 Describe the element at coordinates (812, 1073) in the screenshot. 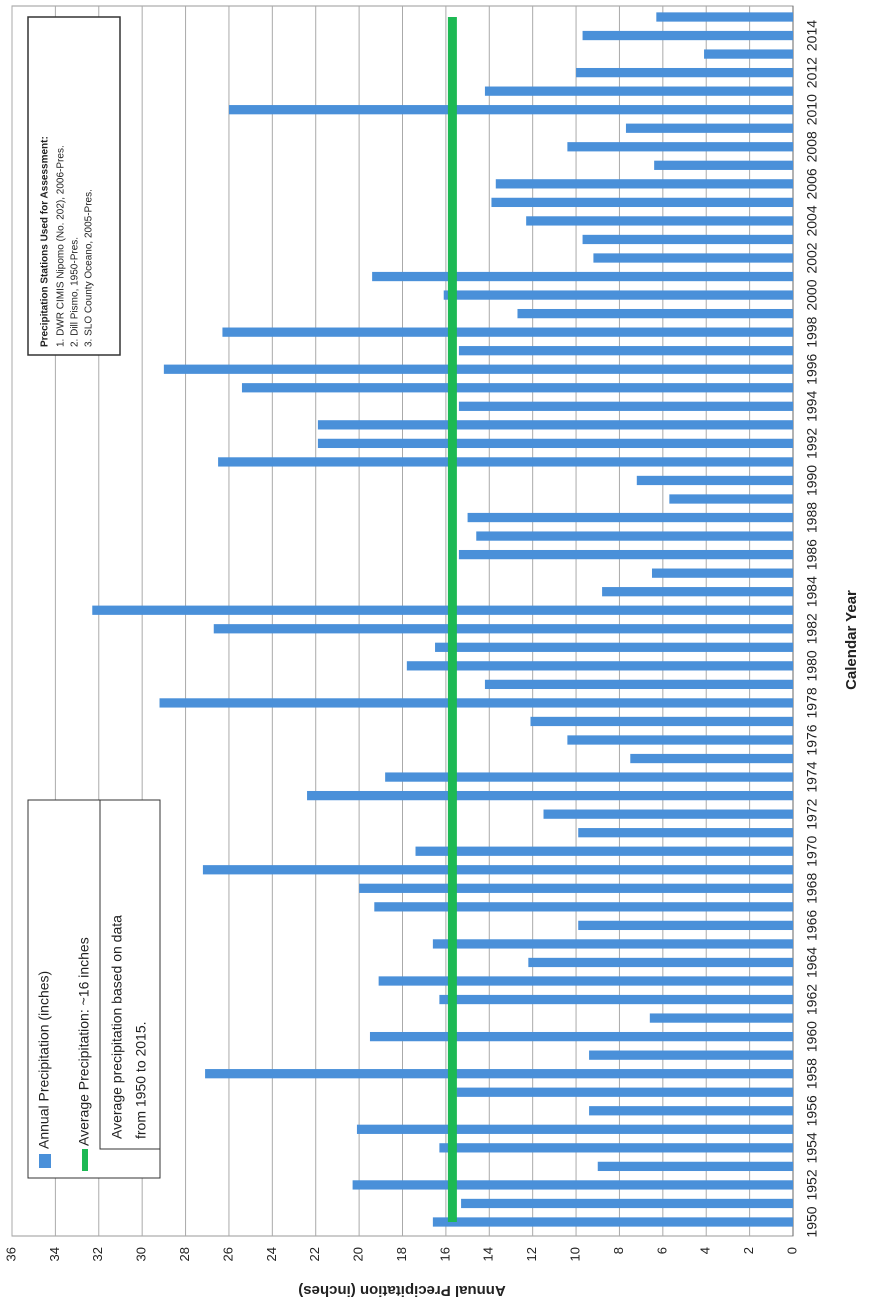

I see `x-tick-label: 1958` at that location.